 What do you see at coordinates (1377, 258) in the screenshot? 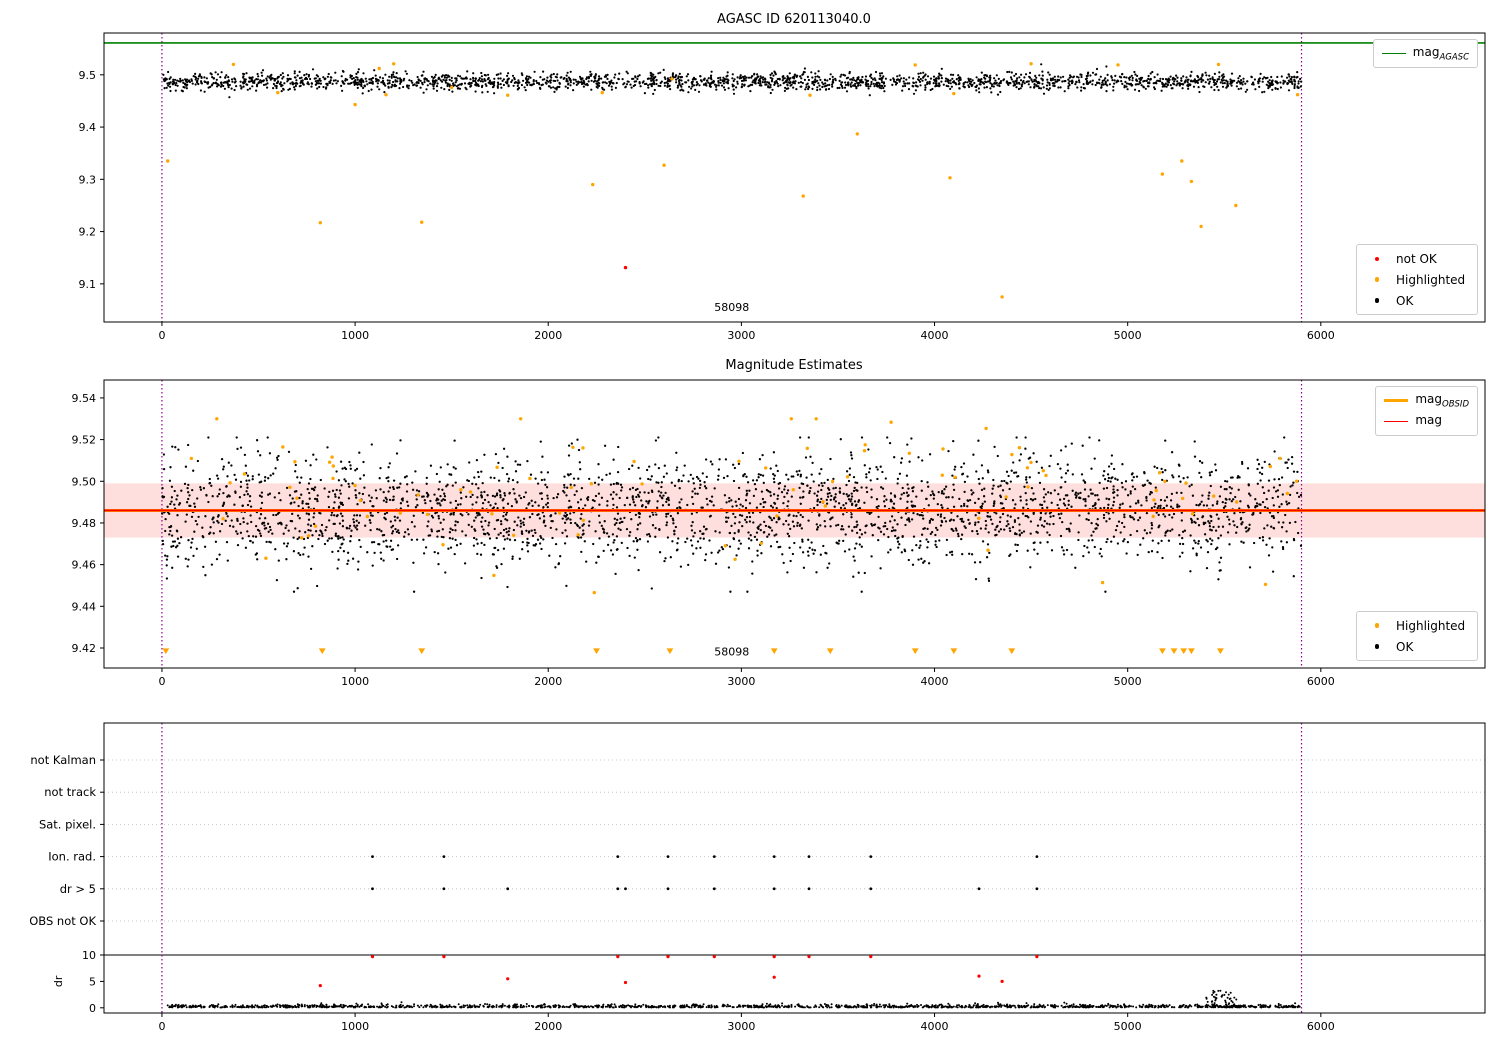
I see `not-ok-dot-icon` at bounding box center [1377, 258].